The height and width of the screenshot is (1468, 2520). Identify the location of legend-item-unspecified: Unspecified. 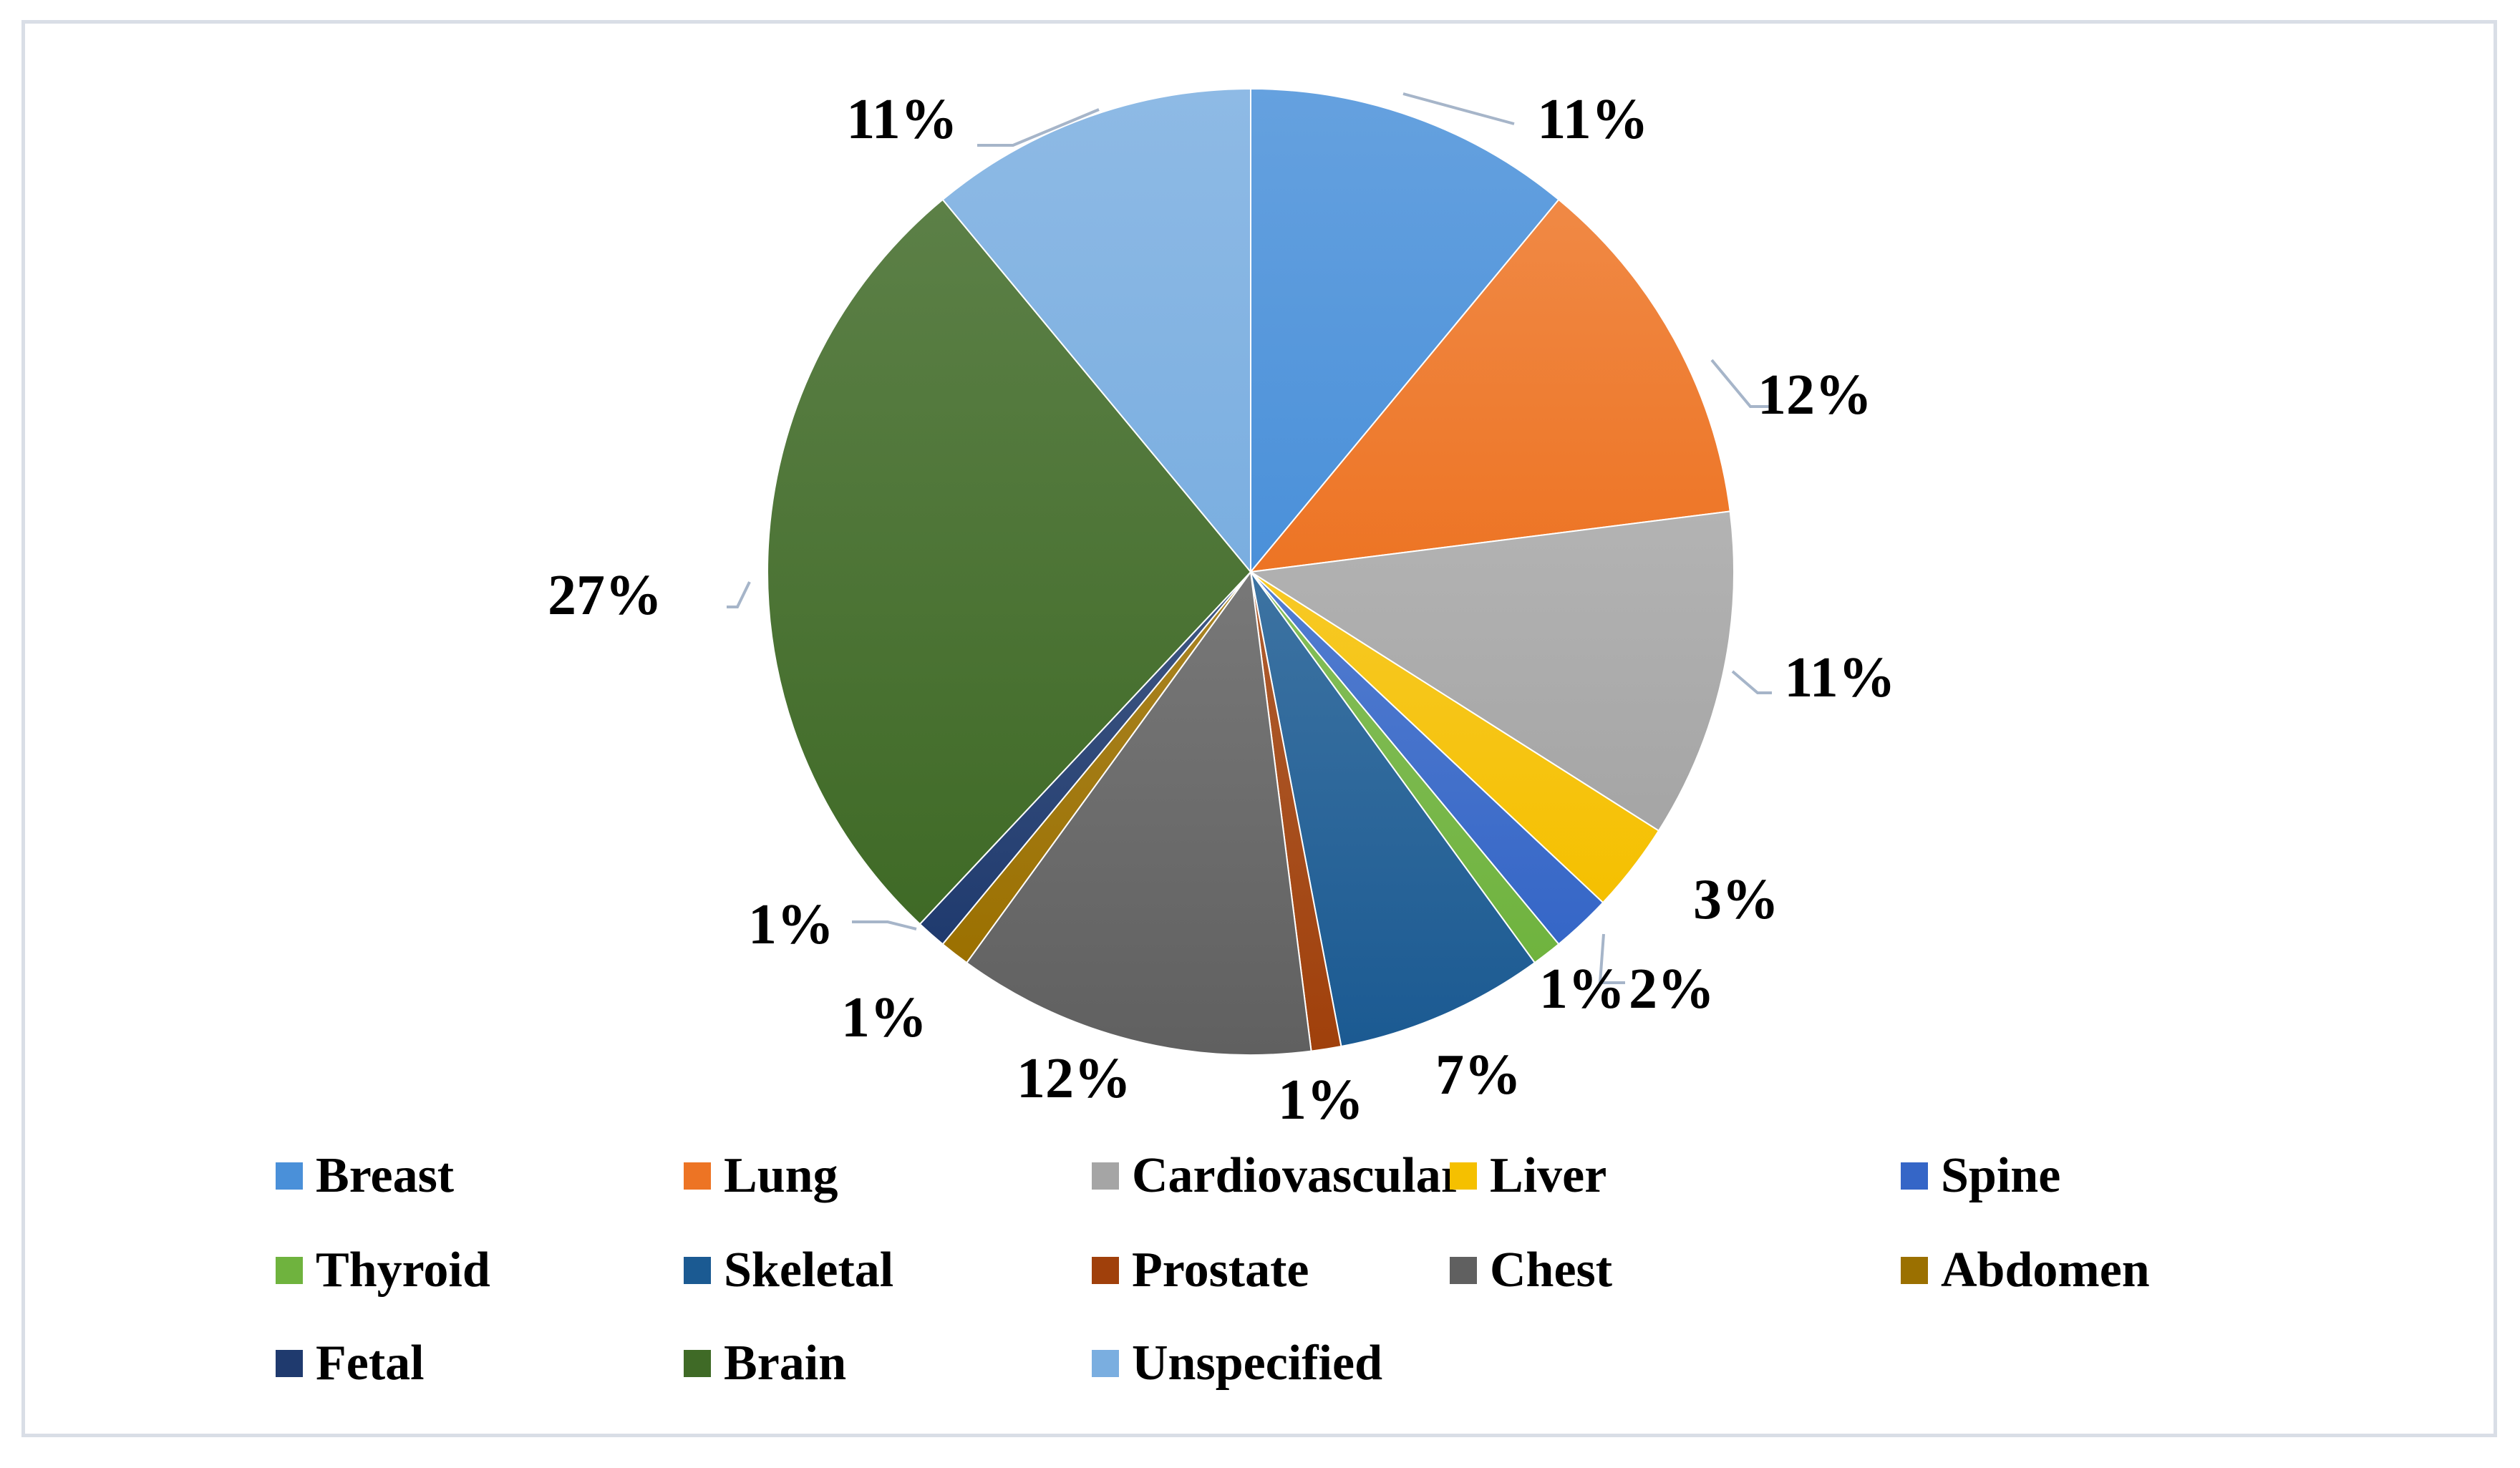
(1237, 1363).